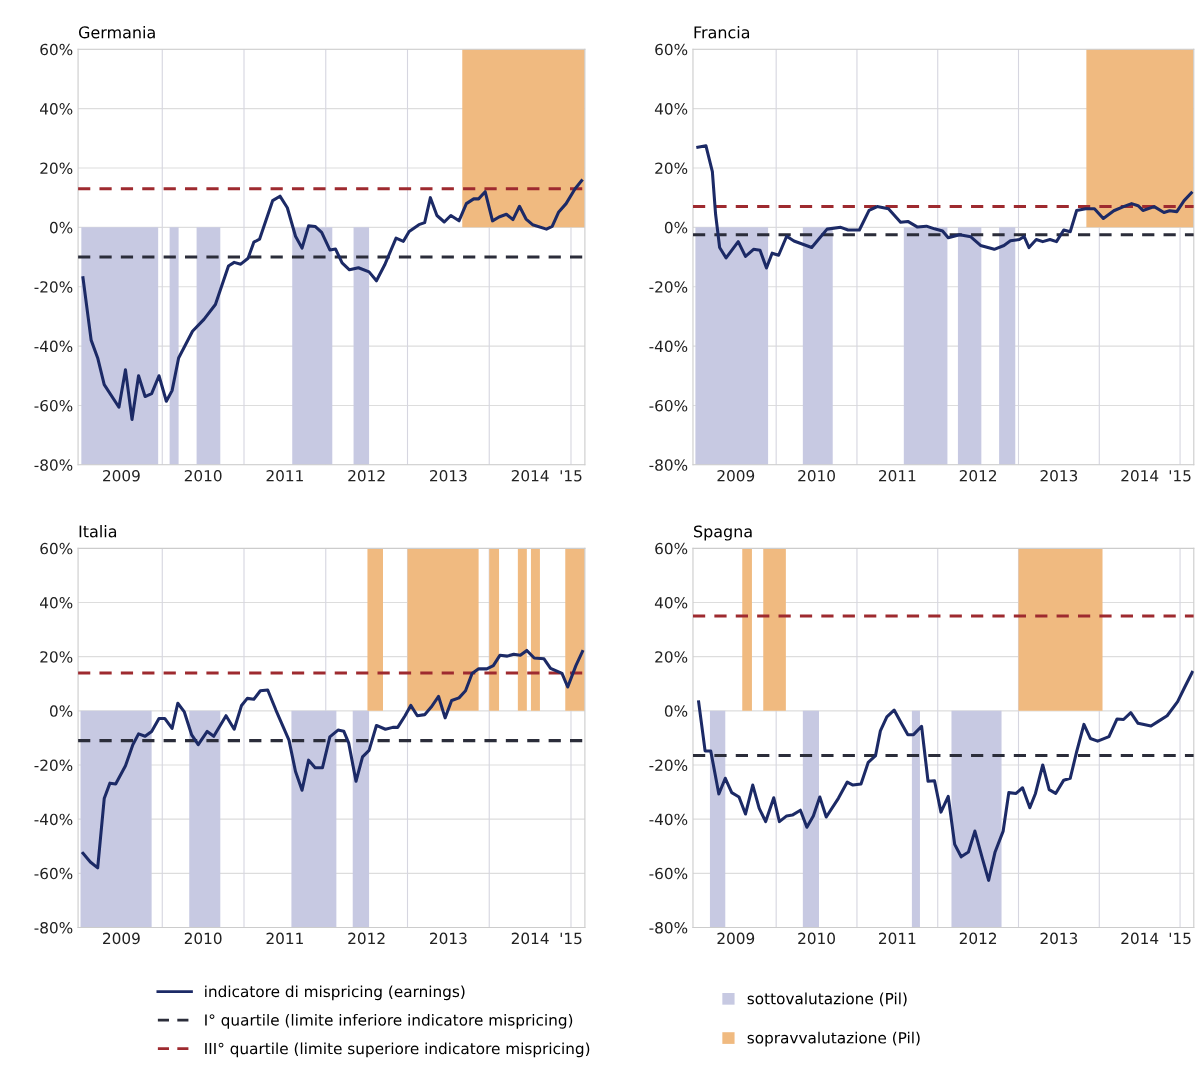  I want to click on chart-title: Italia, so click(98, 531).